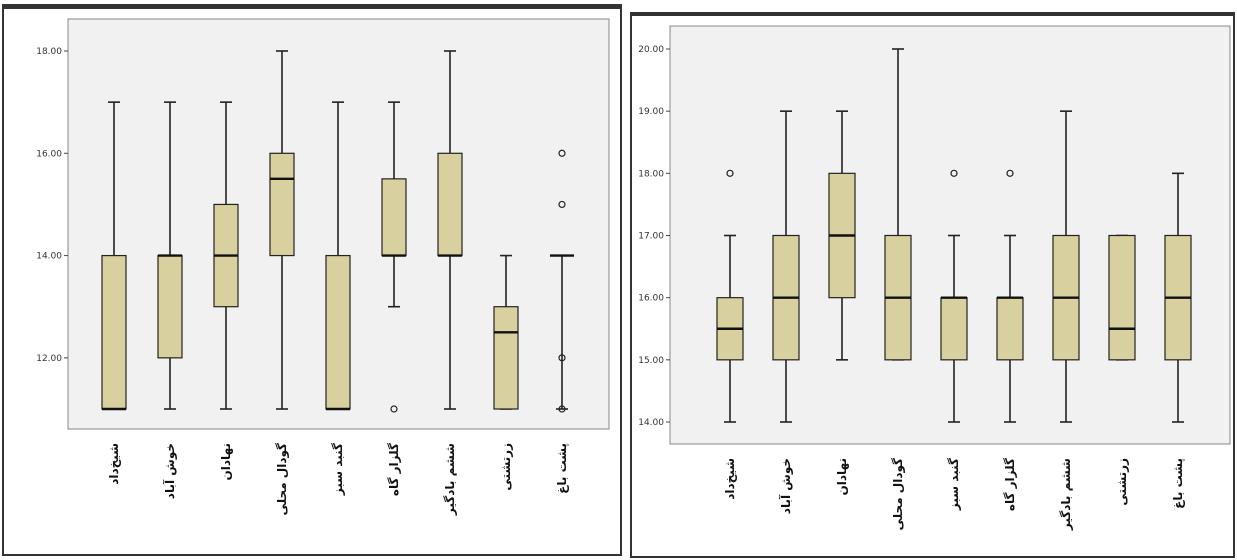 The image size is (1237, 560). I want to click on y-tick-label: 17.00, so click(651, 237).